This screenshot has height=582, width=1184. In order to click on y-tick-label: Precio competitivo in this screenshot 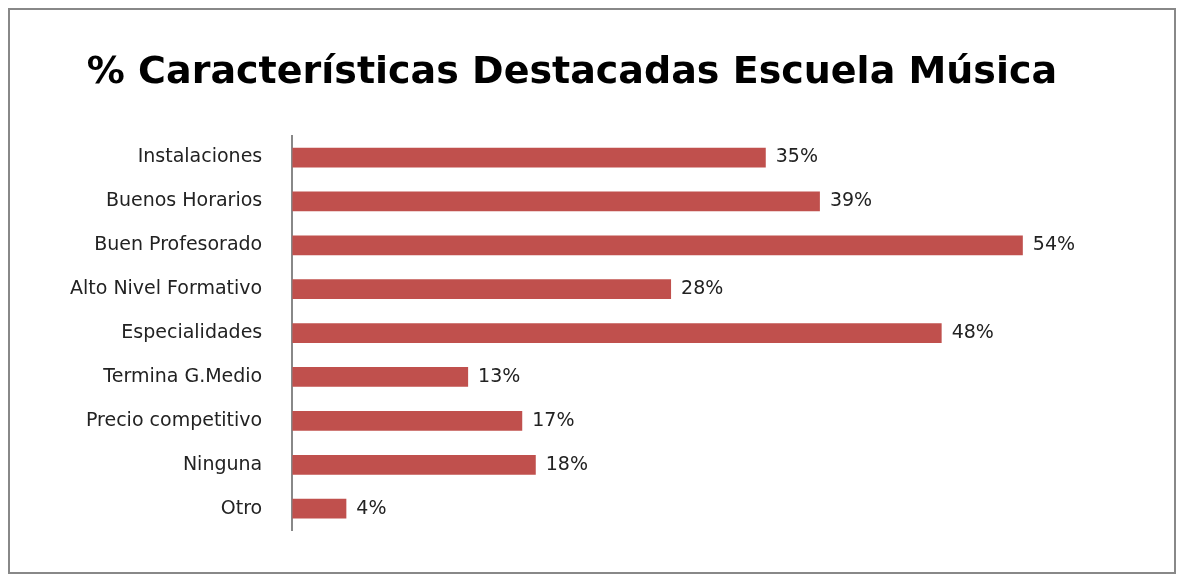, I will do `click(174, 418)`.